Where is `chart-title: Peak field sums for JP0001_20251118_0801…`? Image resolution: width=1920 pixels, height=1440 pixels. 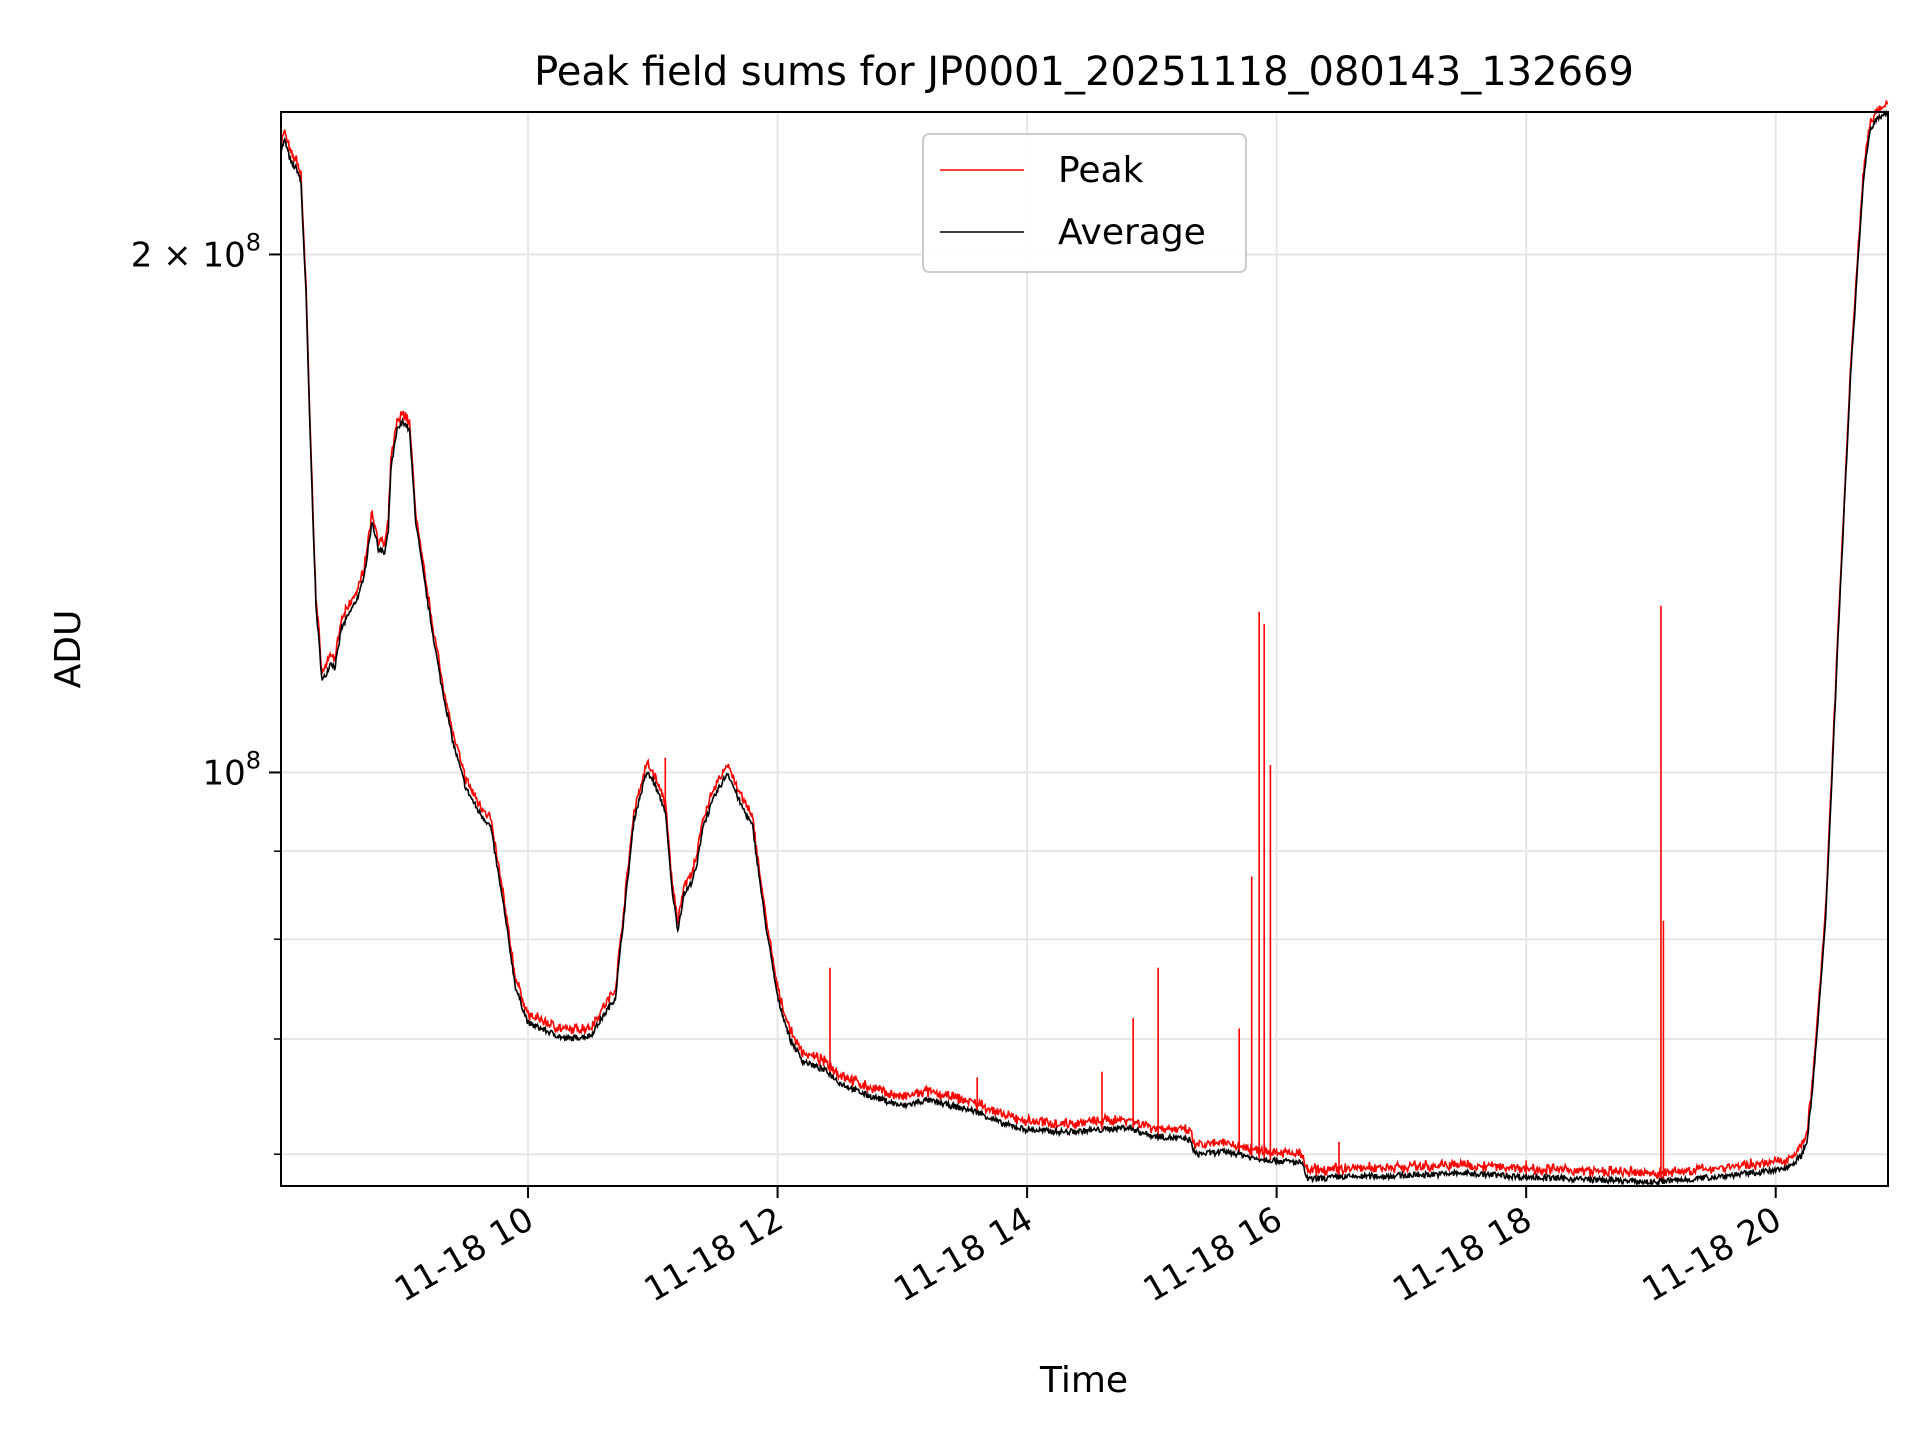 chart-title: Peak field sums for JP0001_20251118_0801… is located at coordinates (1084, 72).